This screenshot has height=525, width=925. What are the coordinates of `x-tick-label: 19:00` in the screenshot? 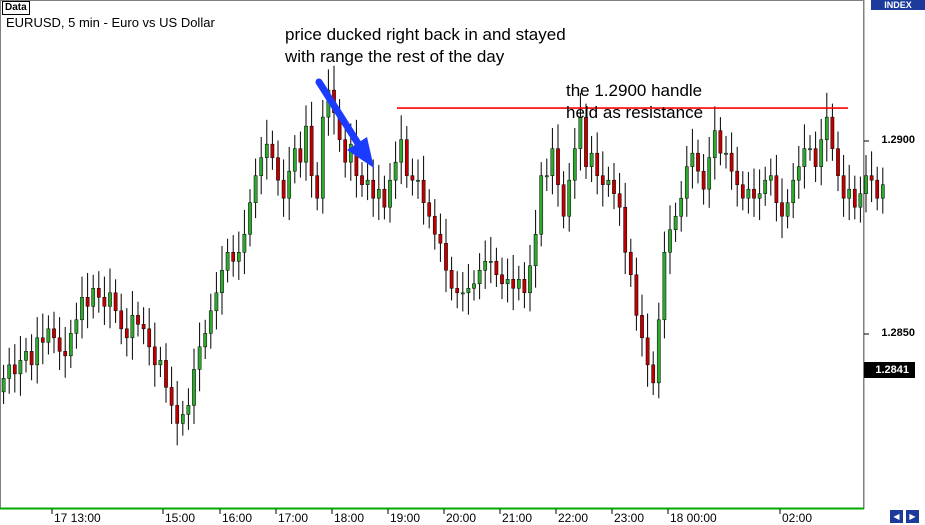 It's located at (405, 518).